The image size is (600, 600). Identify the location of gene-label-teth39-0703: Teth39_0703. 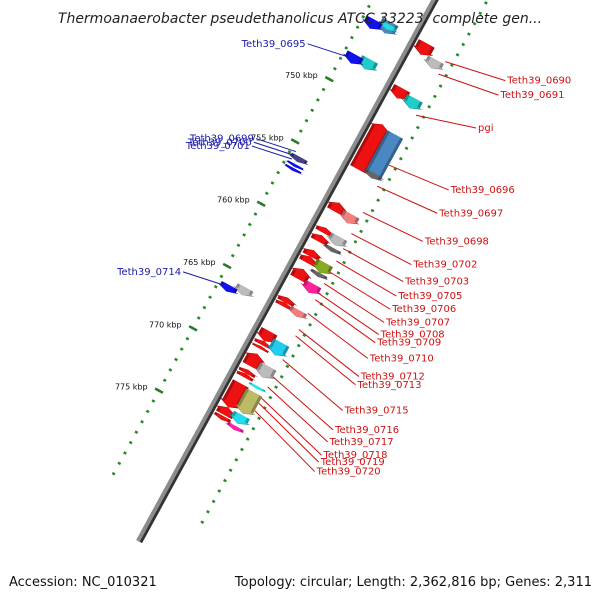
(436, 282).